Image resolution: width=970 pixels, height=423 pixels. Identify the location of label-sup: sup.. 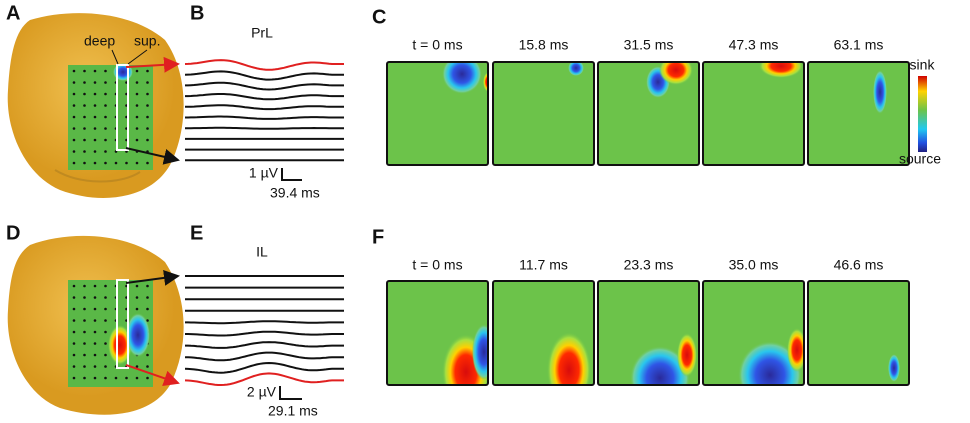
(147, 41).